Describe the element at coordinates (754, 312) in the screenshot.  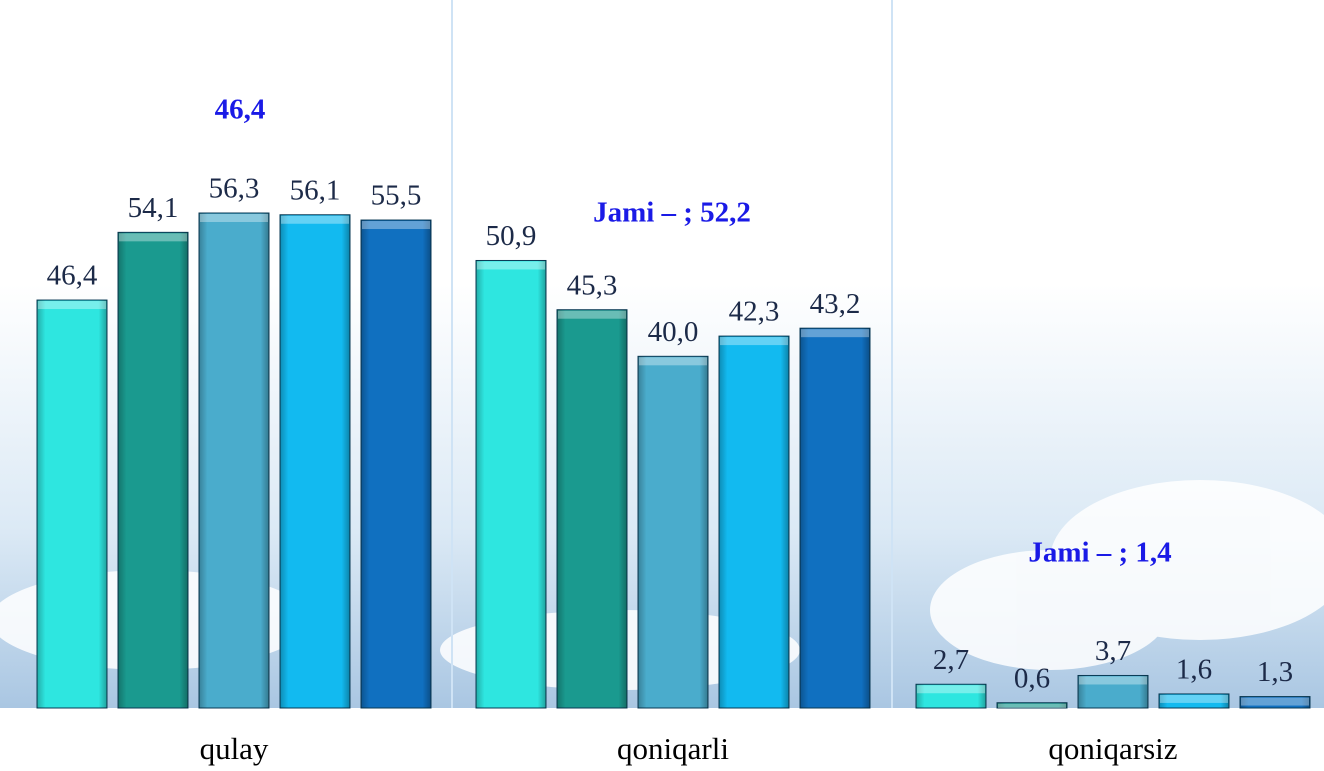
I see `value-label: 42,3` at that location.